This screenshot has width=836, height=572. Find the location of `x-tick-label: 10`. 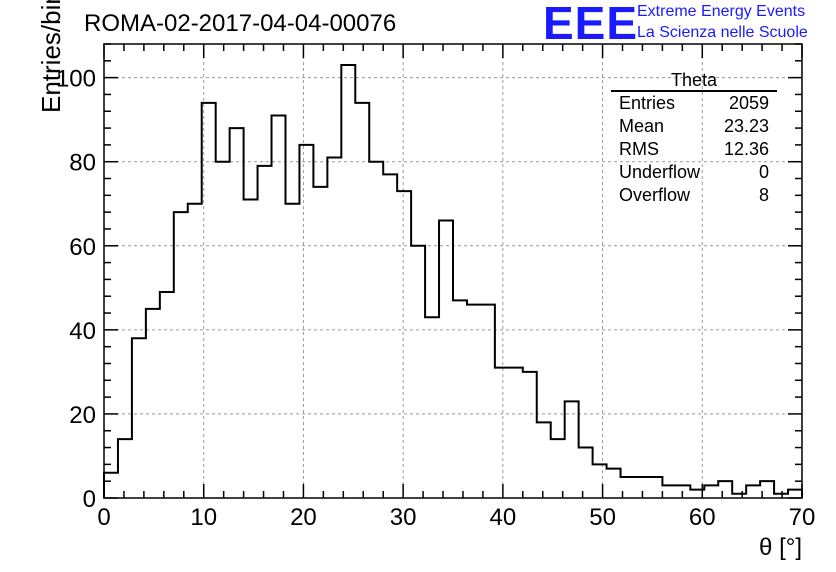

x-tick-label: 10 is located at coordinates (203, 517).